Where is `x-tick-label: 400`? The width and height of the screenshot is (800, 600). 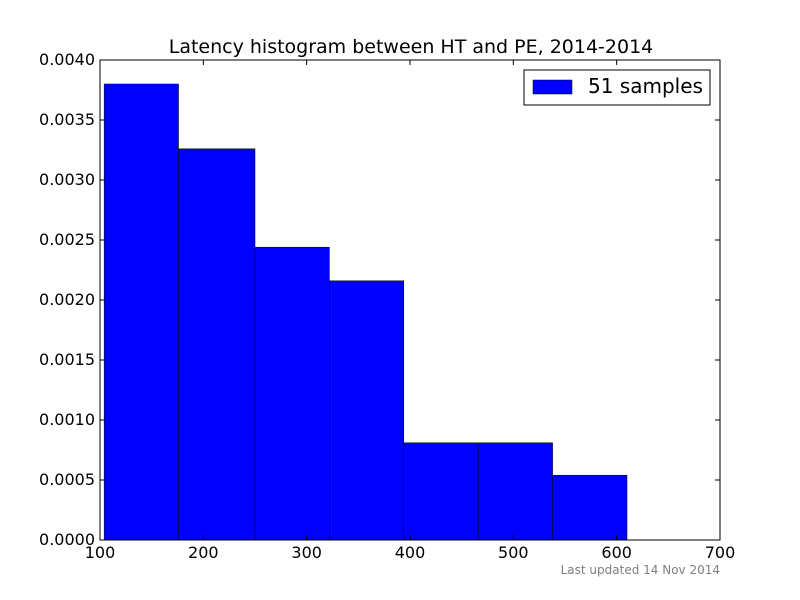
x-tick-label: 400 is located at coordinates (410, 552).